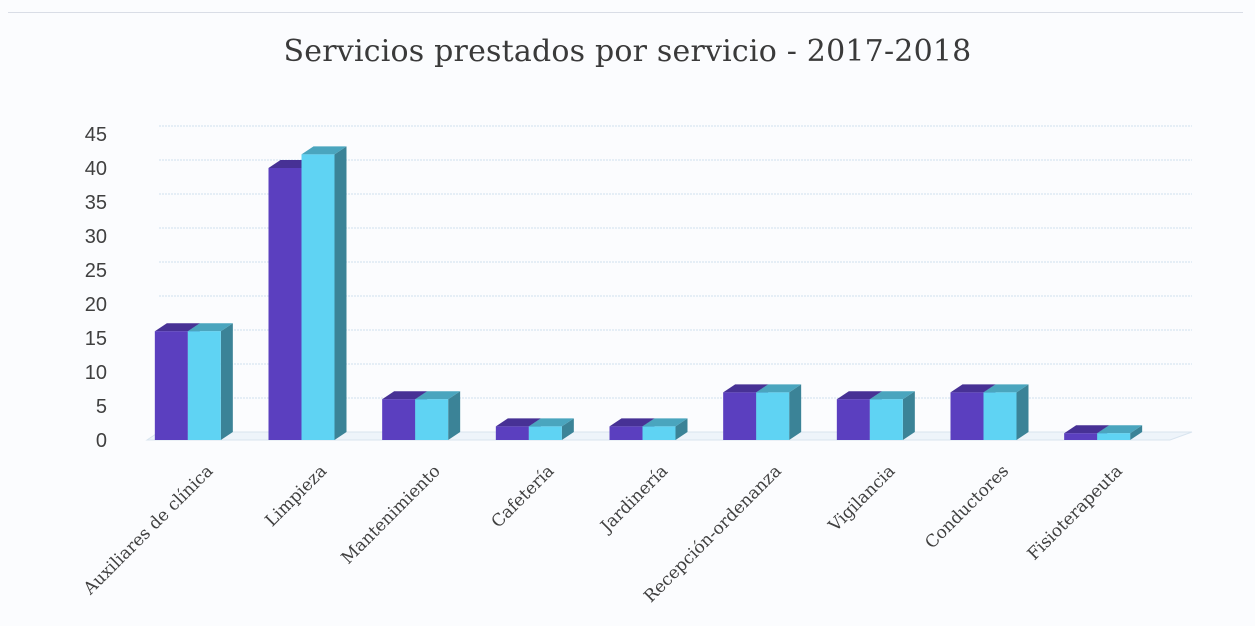 This screenshot has width=1255, height=626. Describe the element at coordinates (861, 498) in the screenshot. I see `x-tick-label: Vigilancia` at that location.